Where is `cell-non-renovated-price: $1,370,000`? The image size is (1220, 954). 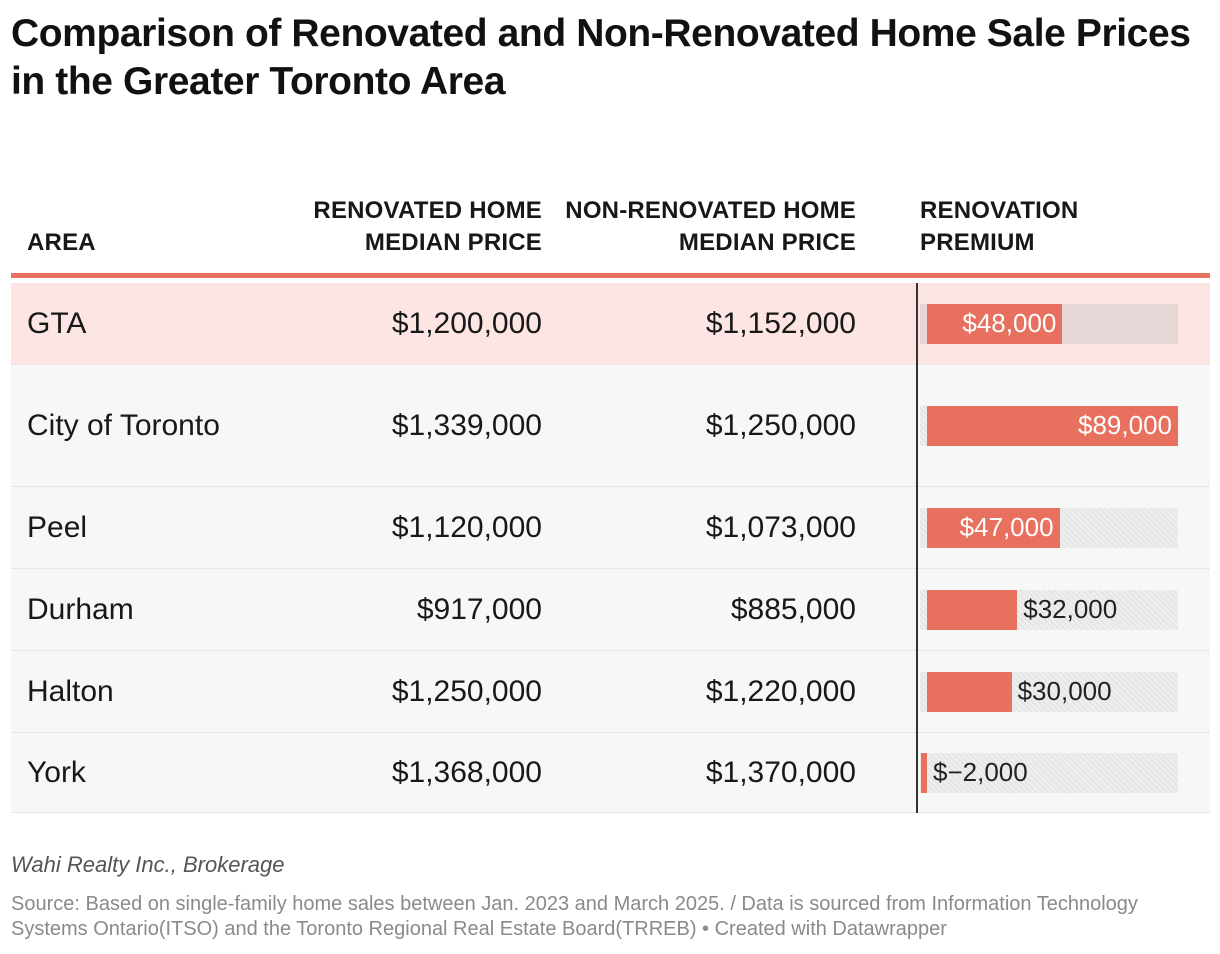 cell-non-renovated-price: $1,370,000 is located at coordinates (780, 772).